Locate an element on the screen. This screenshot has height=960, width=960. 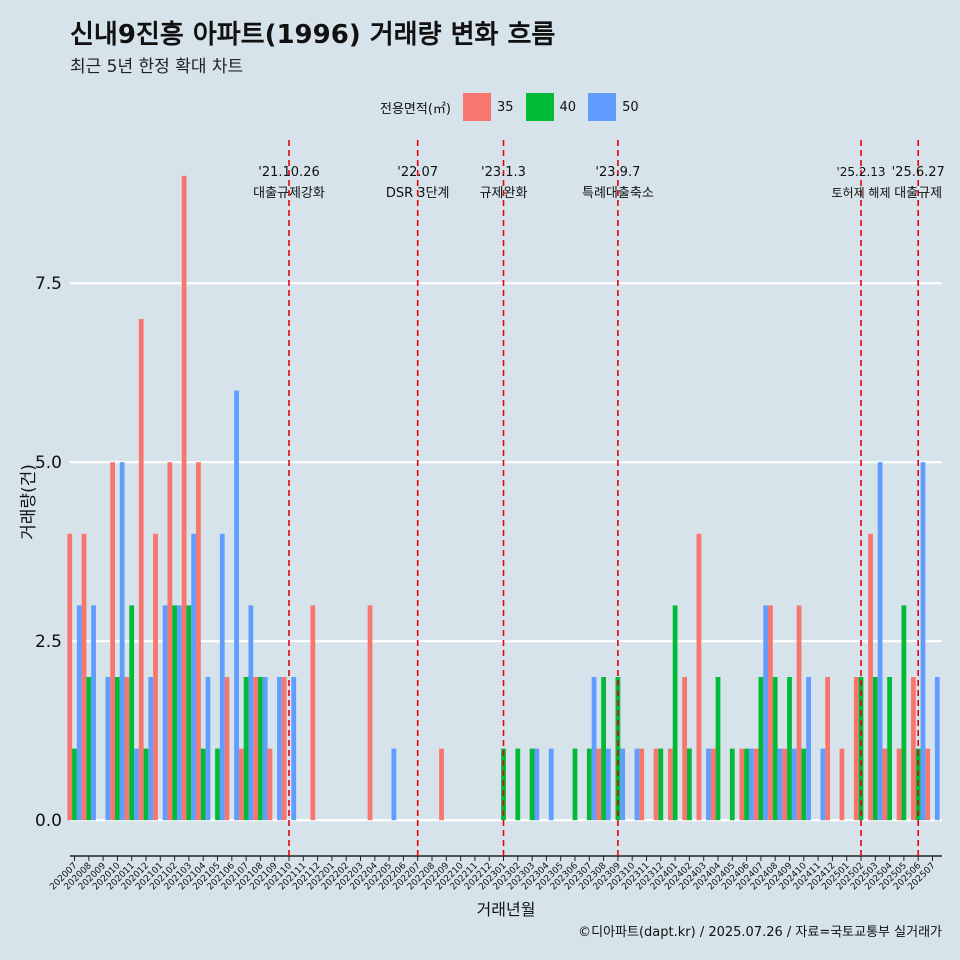
legend-item-50: 50 is located at coordinates (613, 107).